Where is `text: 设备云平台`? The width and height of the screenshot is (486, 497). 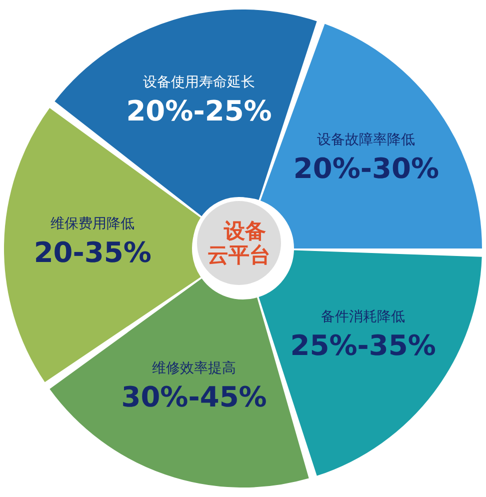 text: 设备云平台 is located at coordinates (239, 243).